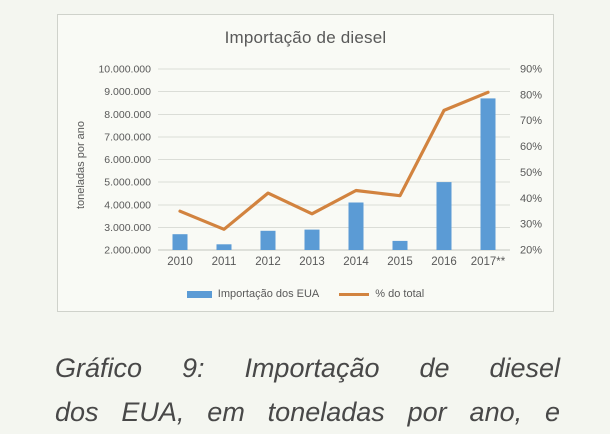 This screenshot has height=434, width=610. Describe the element at coordinates (268, 294) in the screenshot. I see `legend-label-imports: Importação dos EUA` at that location.